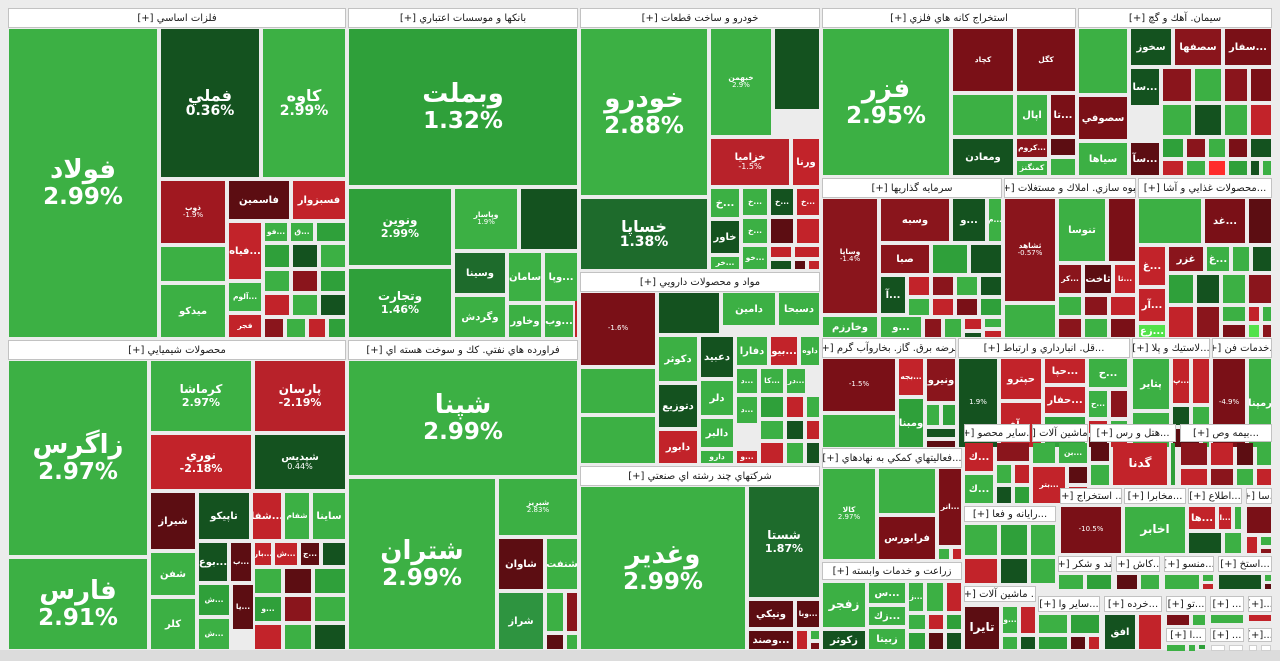 The image size is (1280, 661). What do you see at coordinates (267, 516) in the screenshot?
I see `treemap-tile: ...شفا` at bounding box center [267, 516].